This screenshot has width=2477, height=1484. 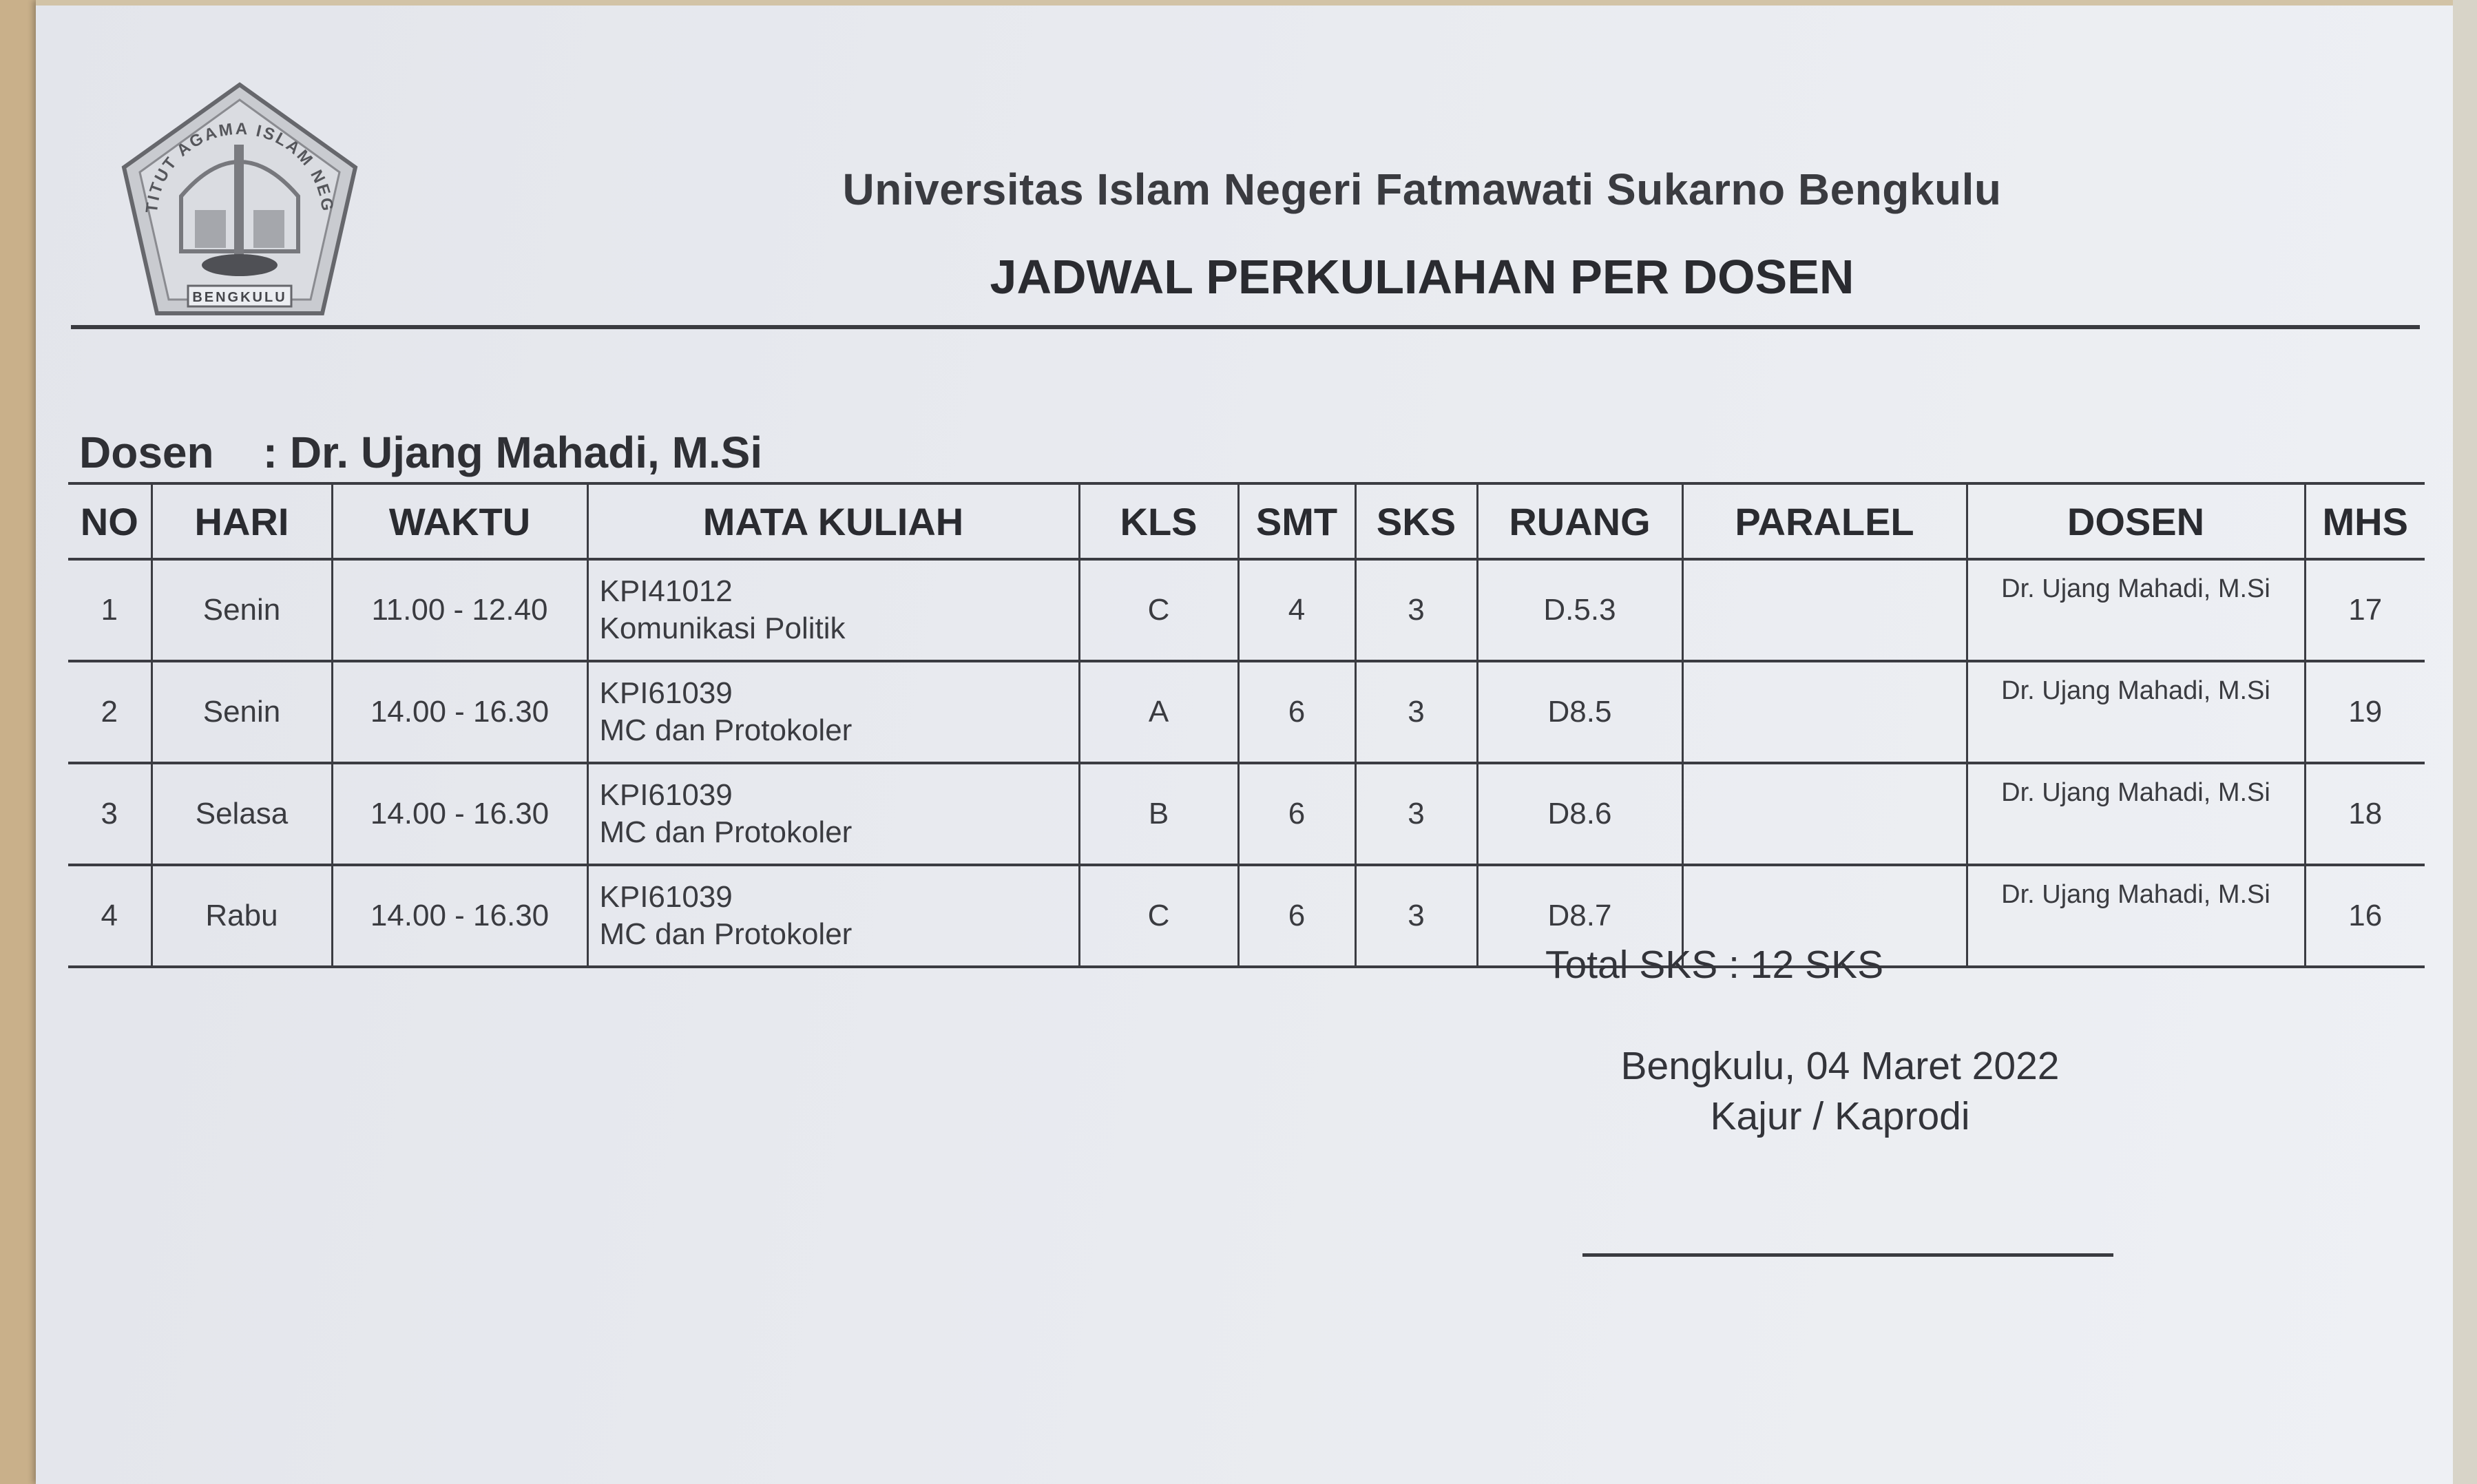 I want to click on column-header: WAKTU, so click(x=460, y=522).